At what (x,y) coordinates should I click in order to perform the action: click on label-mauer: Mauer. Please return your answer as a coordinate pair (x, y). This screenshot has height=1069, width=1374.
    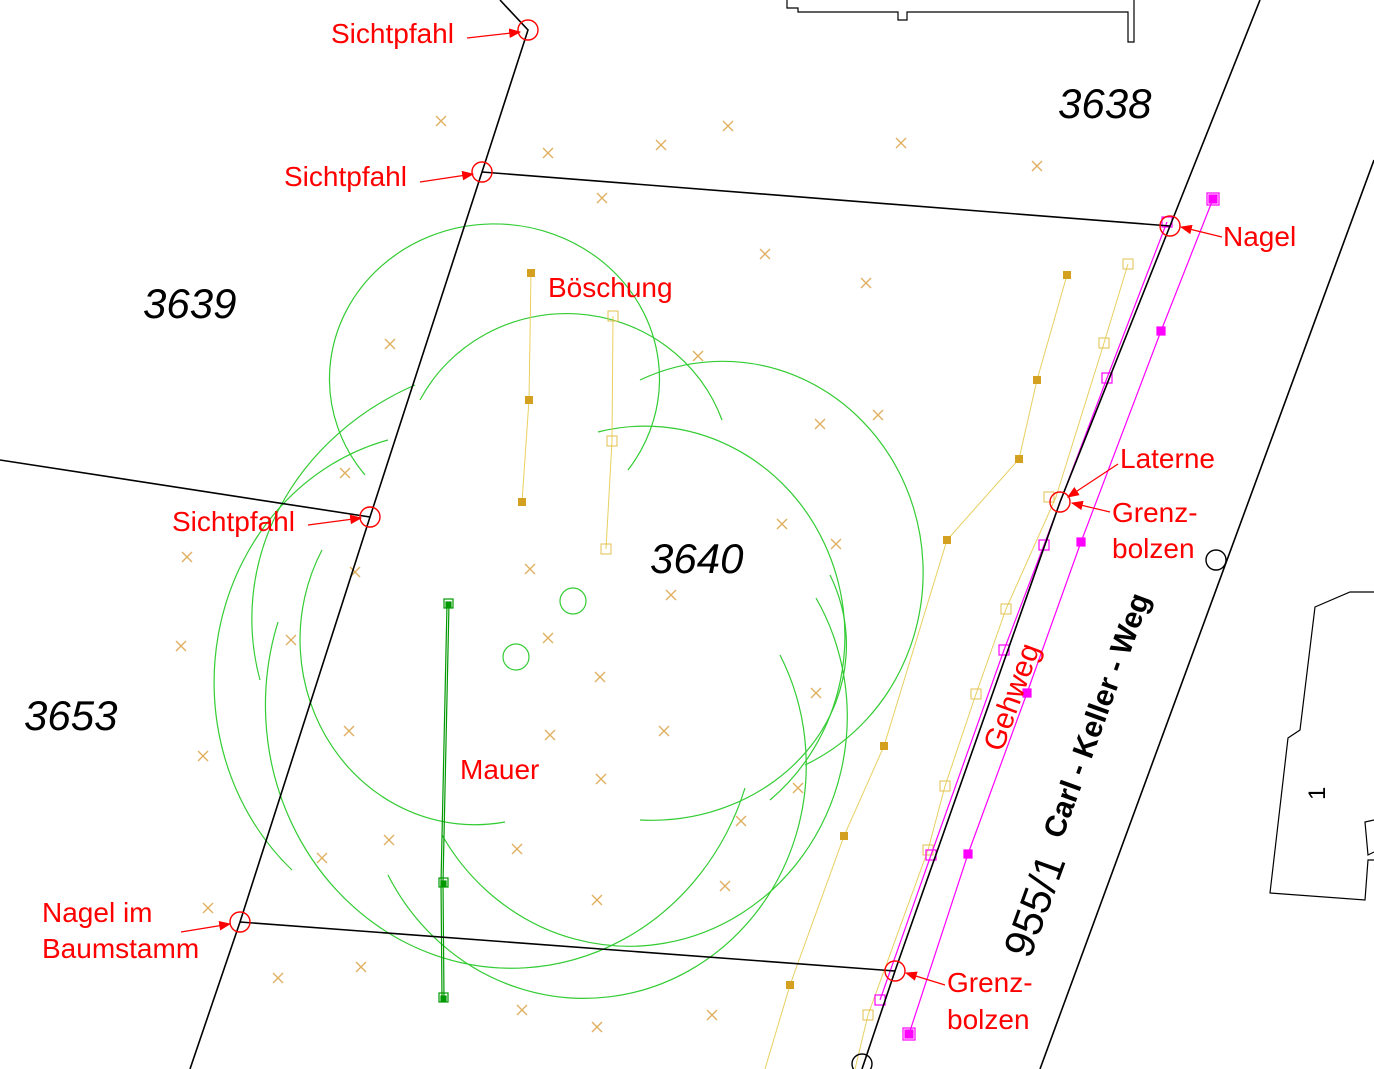
    Looking at the image, I should click on (499, 769).